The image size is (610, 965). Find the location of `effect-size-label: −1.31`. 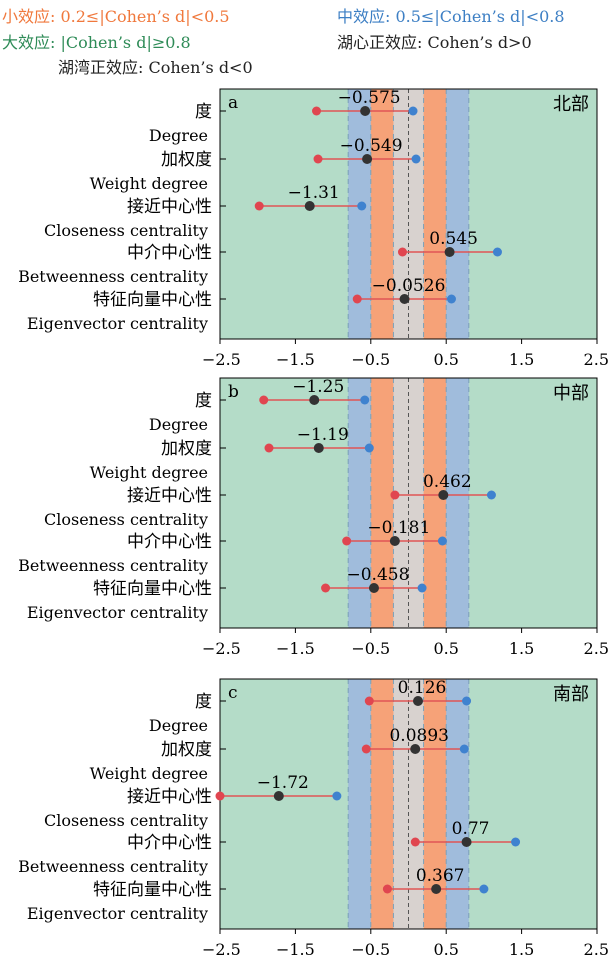

effect-size-label: −1.31 is located at coordinates (314, 193).